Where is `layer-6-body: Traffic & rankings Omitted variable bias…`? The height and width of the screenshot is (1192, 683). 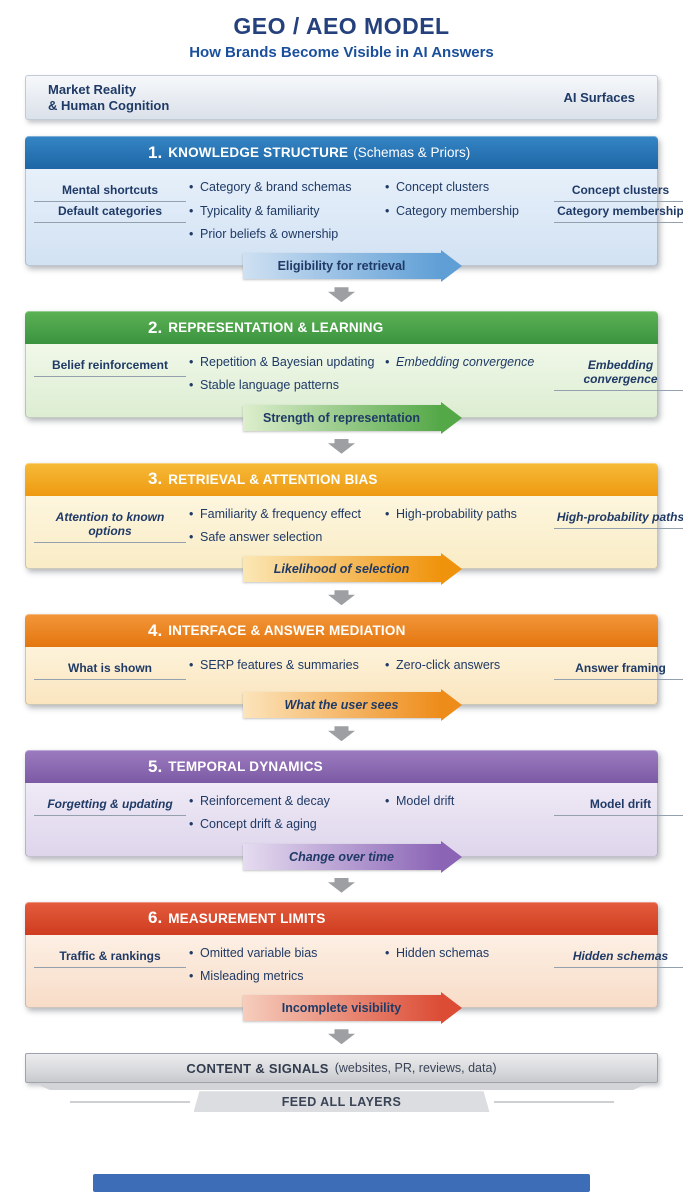
layer-6-body: Traffic & rankings Omitted variable bias… is located at coordinates (354, 979).